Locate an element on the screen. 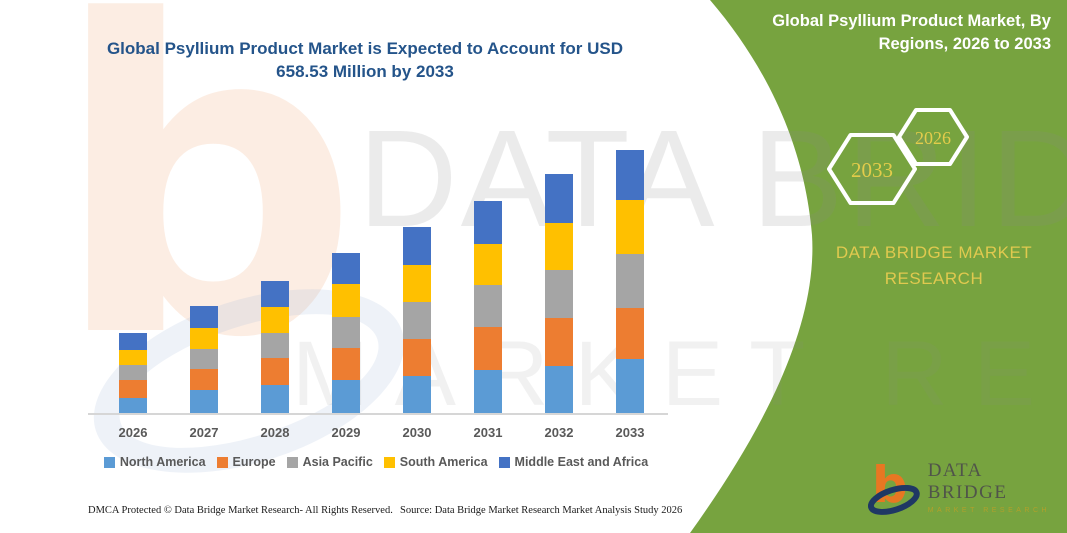  bar-segment-2028-middle-east-and-africa is located at coordinates (275, 294).